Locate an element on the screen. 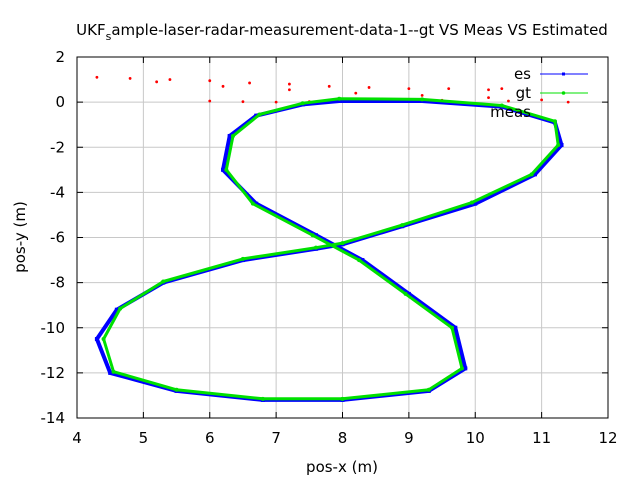  y-axis-label: pos-y (m) is located at coordinates (20, 237).